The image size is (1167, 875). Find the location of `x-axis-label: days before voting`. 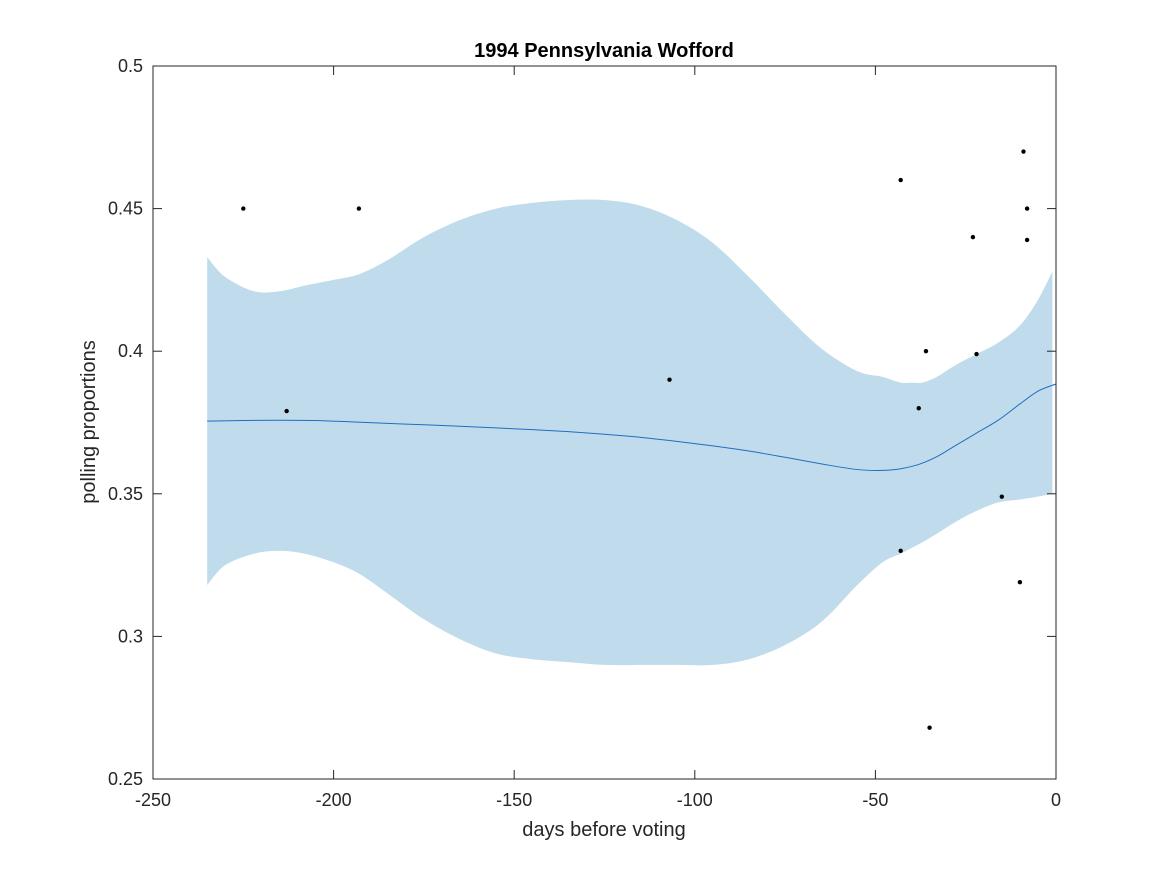

x-axis-label: days before voting is located at coordinates (603, 830).